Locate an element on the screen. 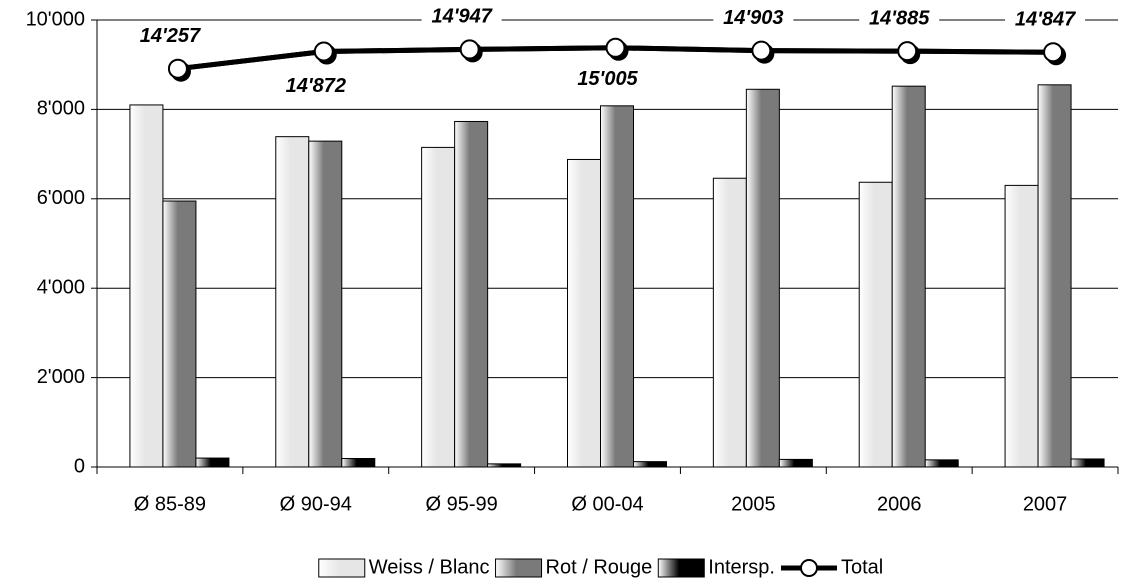 The height and width of the screenshot is (584, 1128). legend-label: Total is located at coordinates (862, 567).